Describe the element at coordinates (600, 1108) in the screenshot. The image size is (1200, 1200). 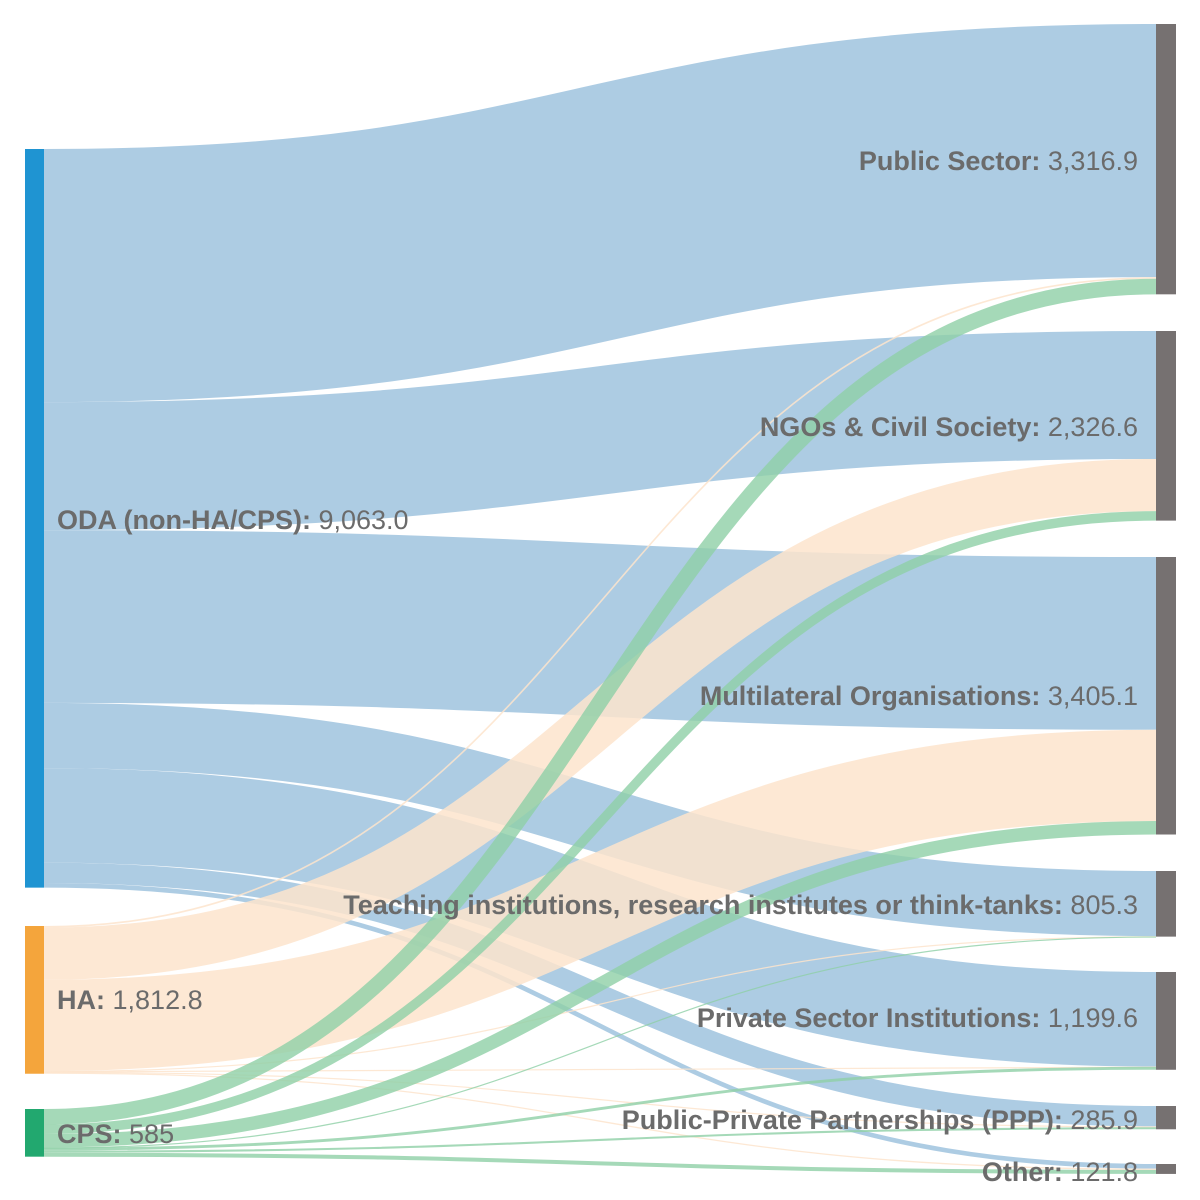
I see `link-cps-pri` at that location.